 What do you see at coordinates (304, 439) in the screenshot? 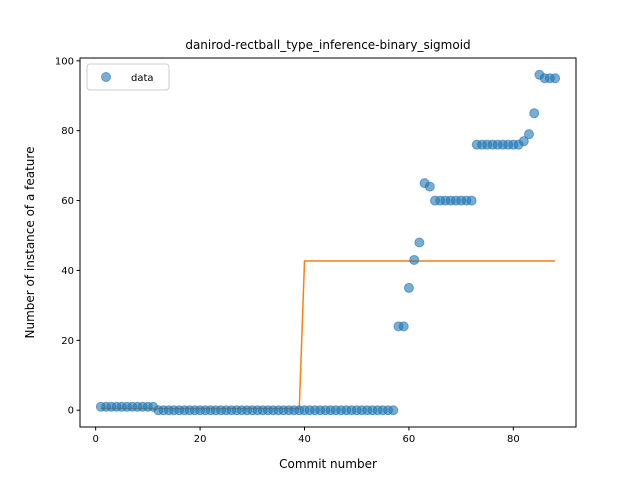
I see `x-tick-label: 40` at bounding box center [304, 439].